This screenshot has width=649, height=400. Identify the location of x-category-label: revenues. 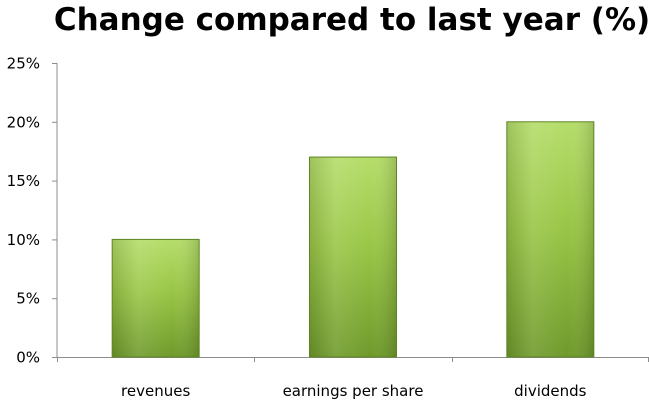
(155, 391).